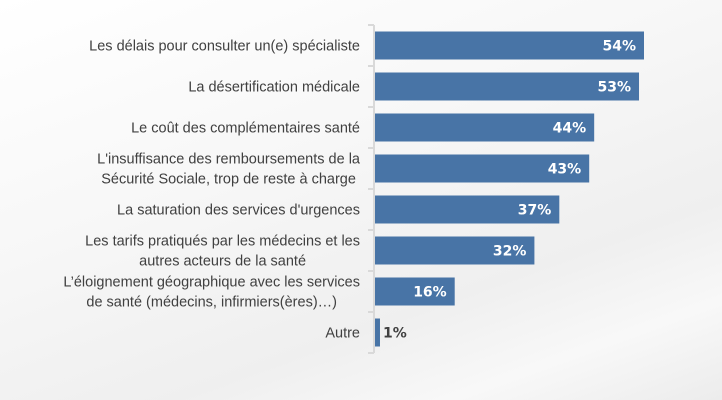 Image resolution: width=722 pixels, height=400 pixels. What do you see at coordinates (274, 88) in the screenshot?
I see `category-label: La désertification médicale` at bounding box center [274, 88].